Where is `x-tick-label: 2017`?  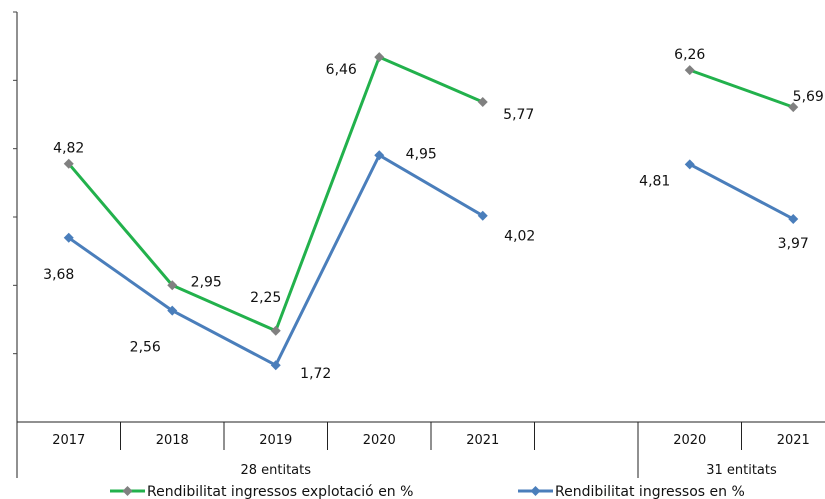
x-tick-label: 2017 is located at coordinates (68, 440).